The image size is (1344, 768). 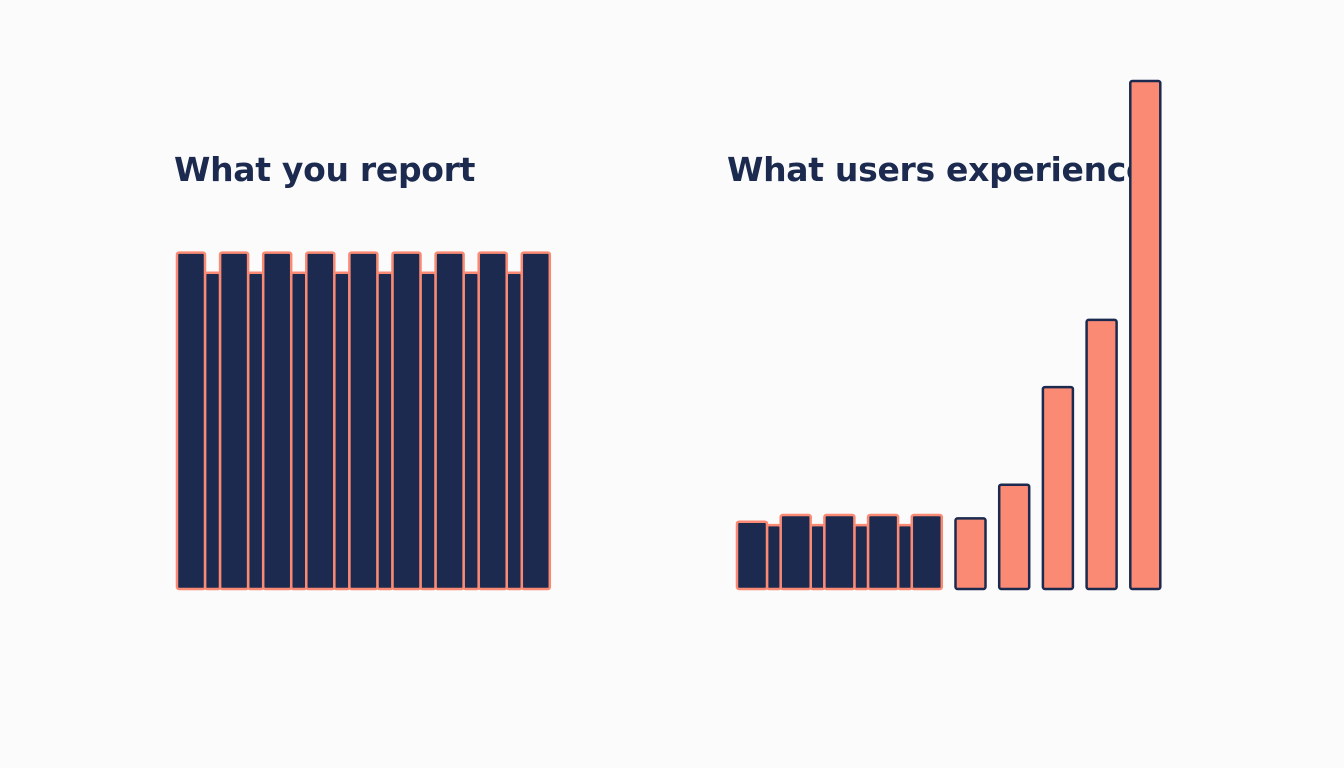 What do you see at coordinates (325, 169) in the screenshot?
I see `chart-title-reported: What you report` at bounding box center [325, 169].